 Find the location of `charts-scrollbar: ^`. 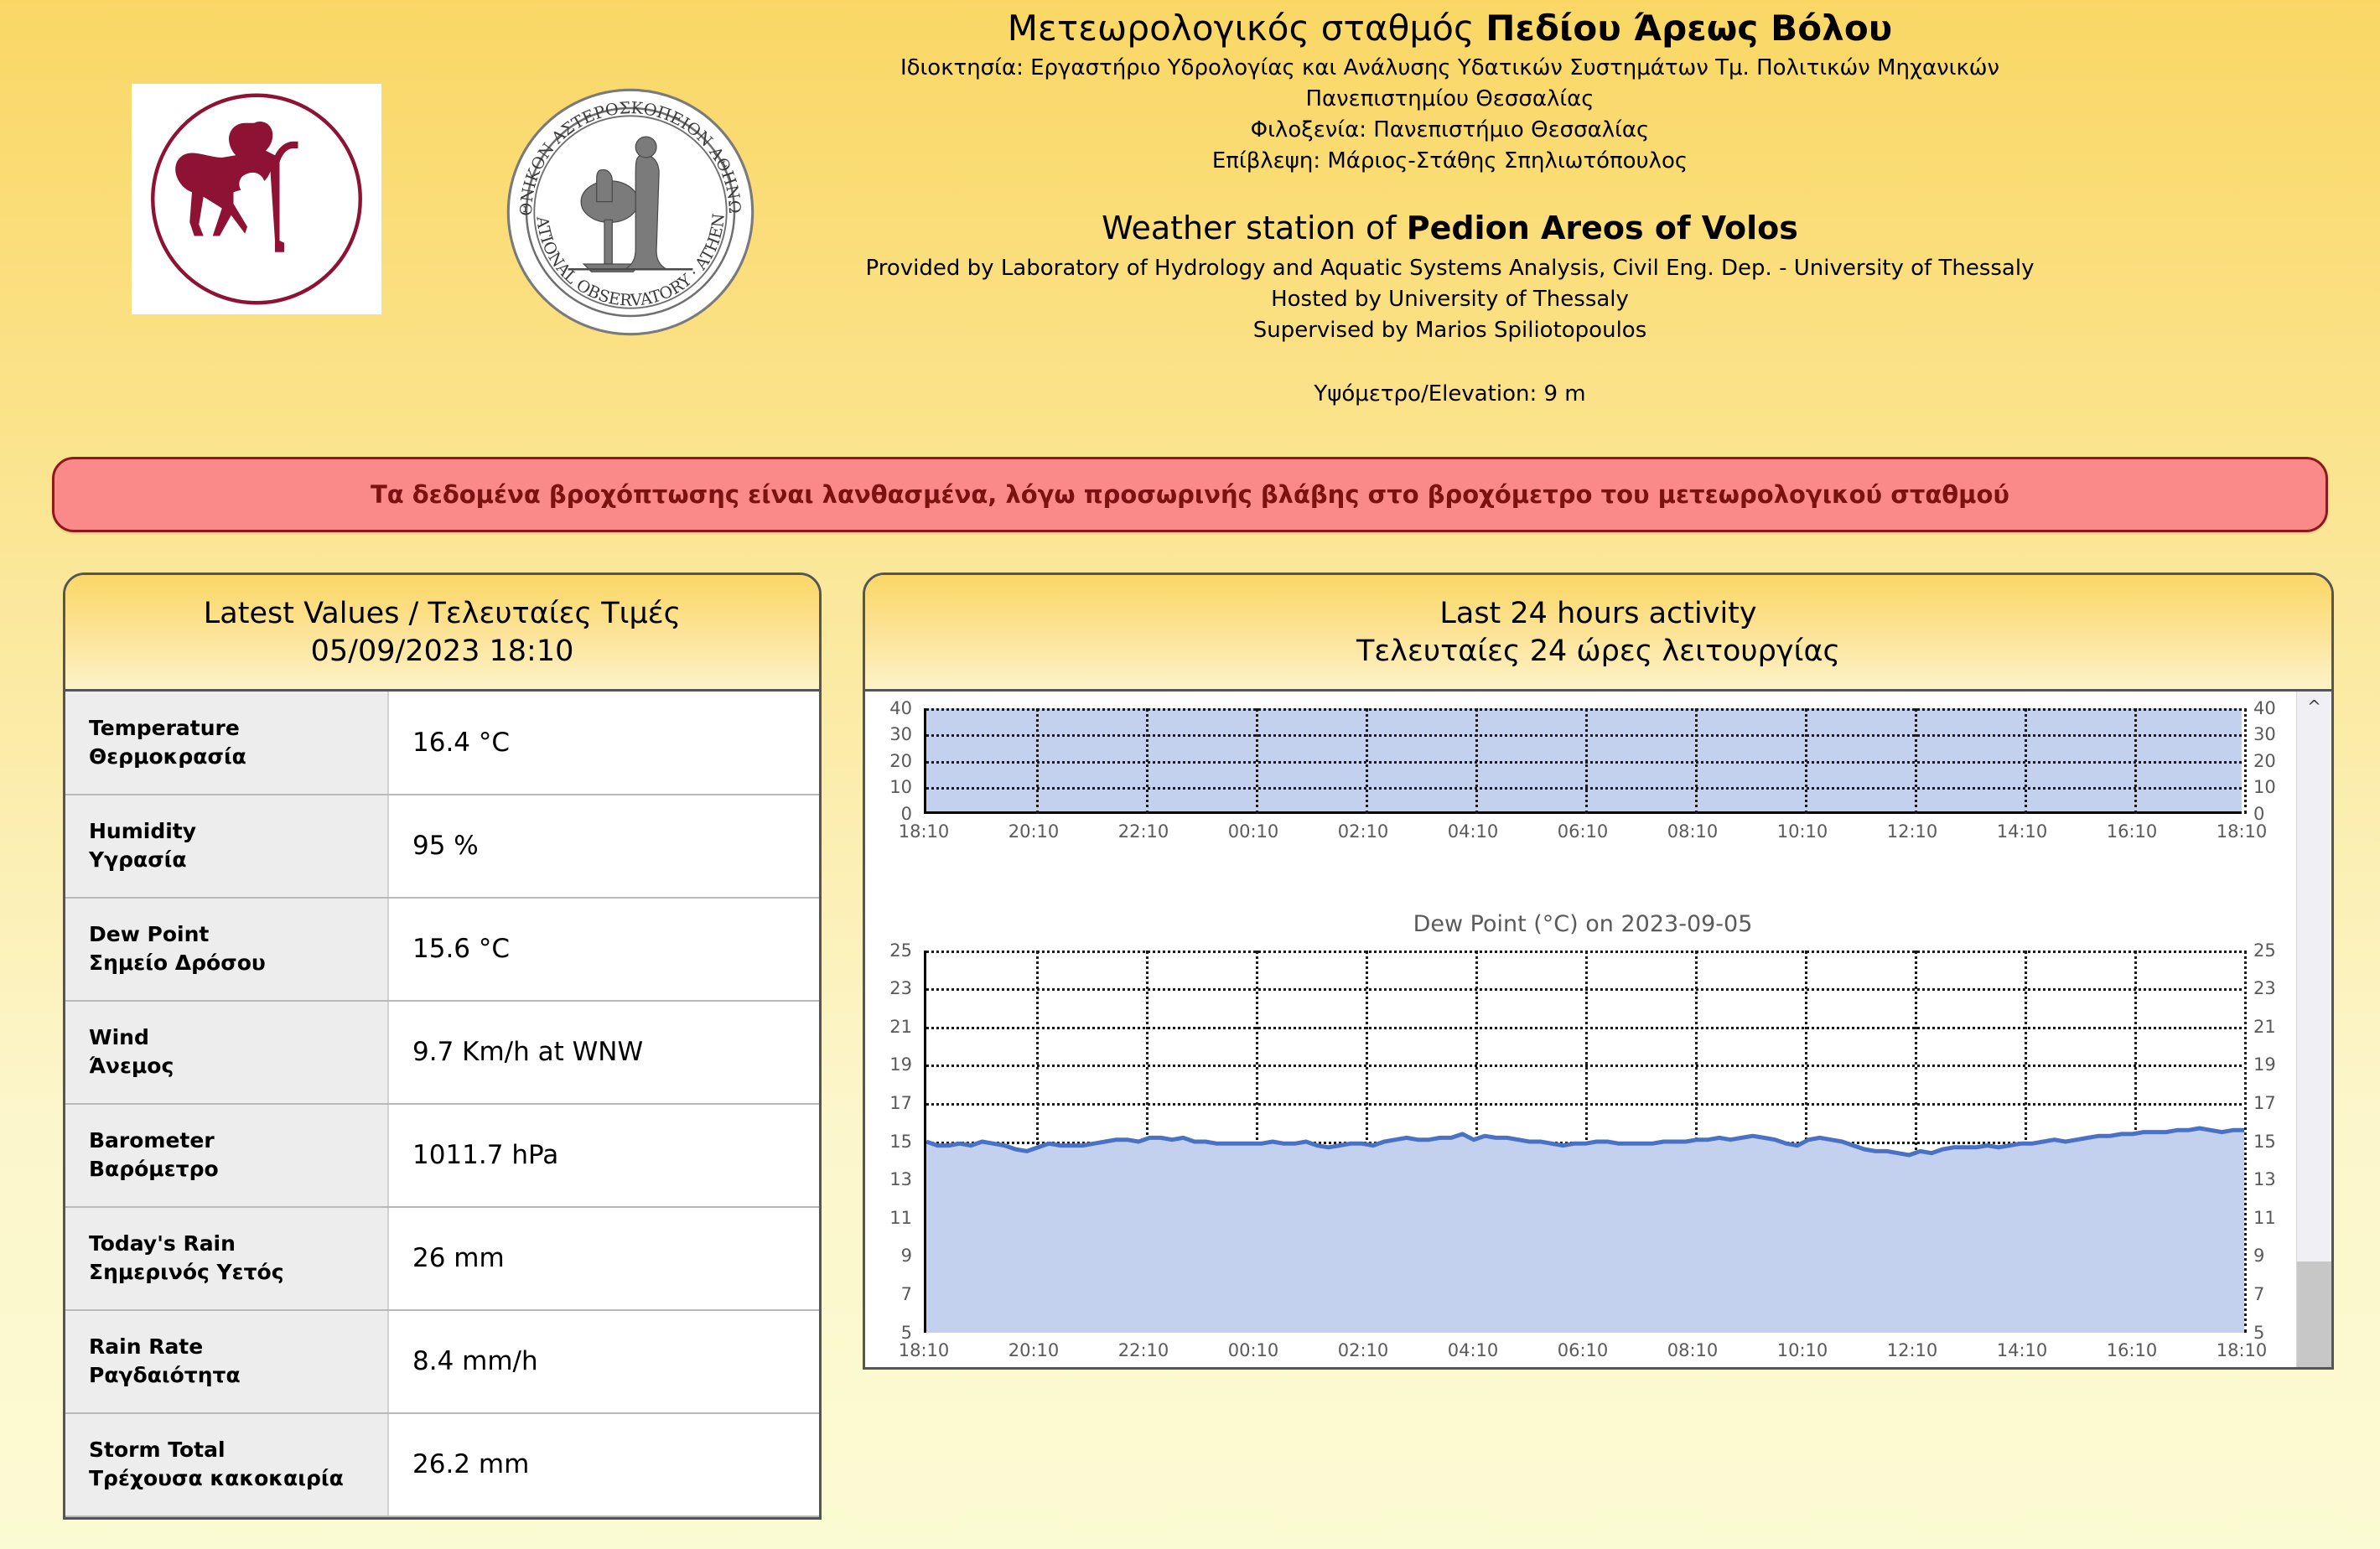

charts-scrollbar: ^ is located at coordinates (2313, 1029).